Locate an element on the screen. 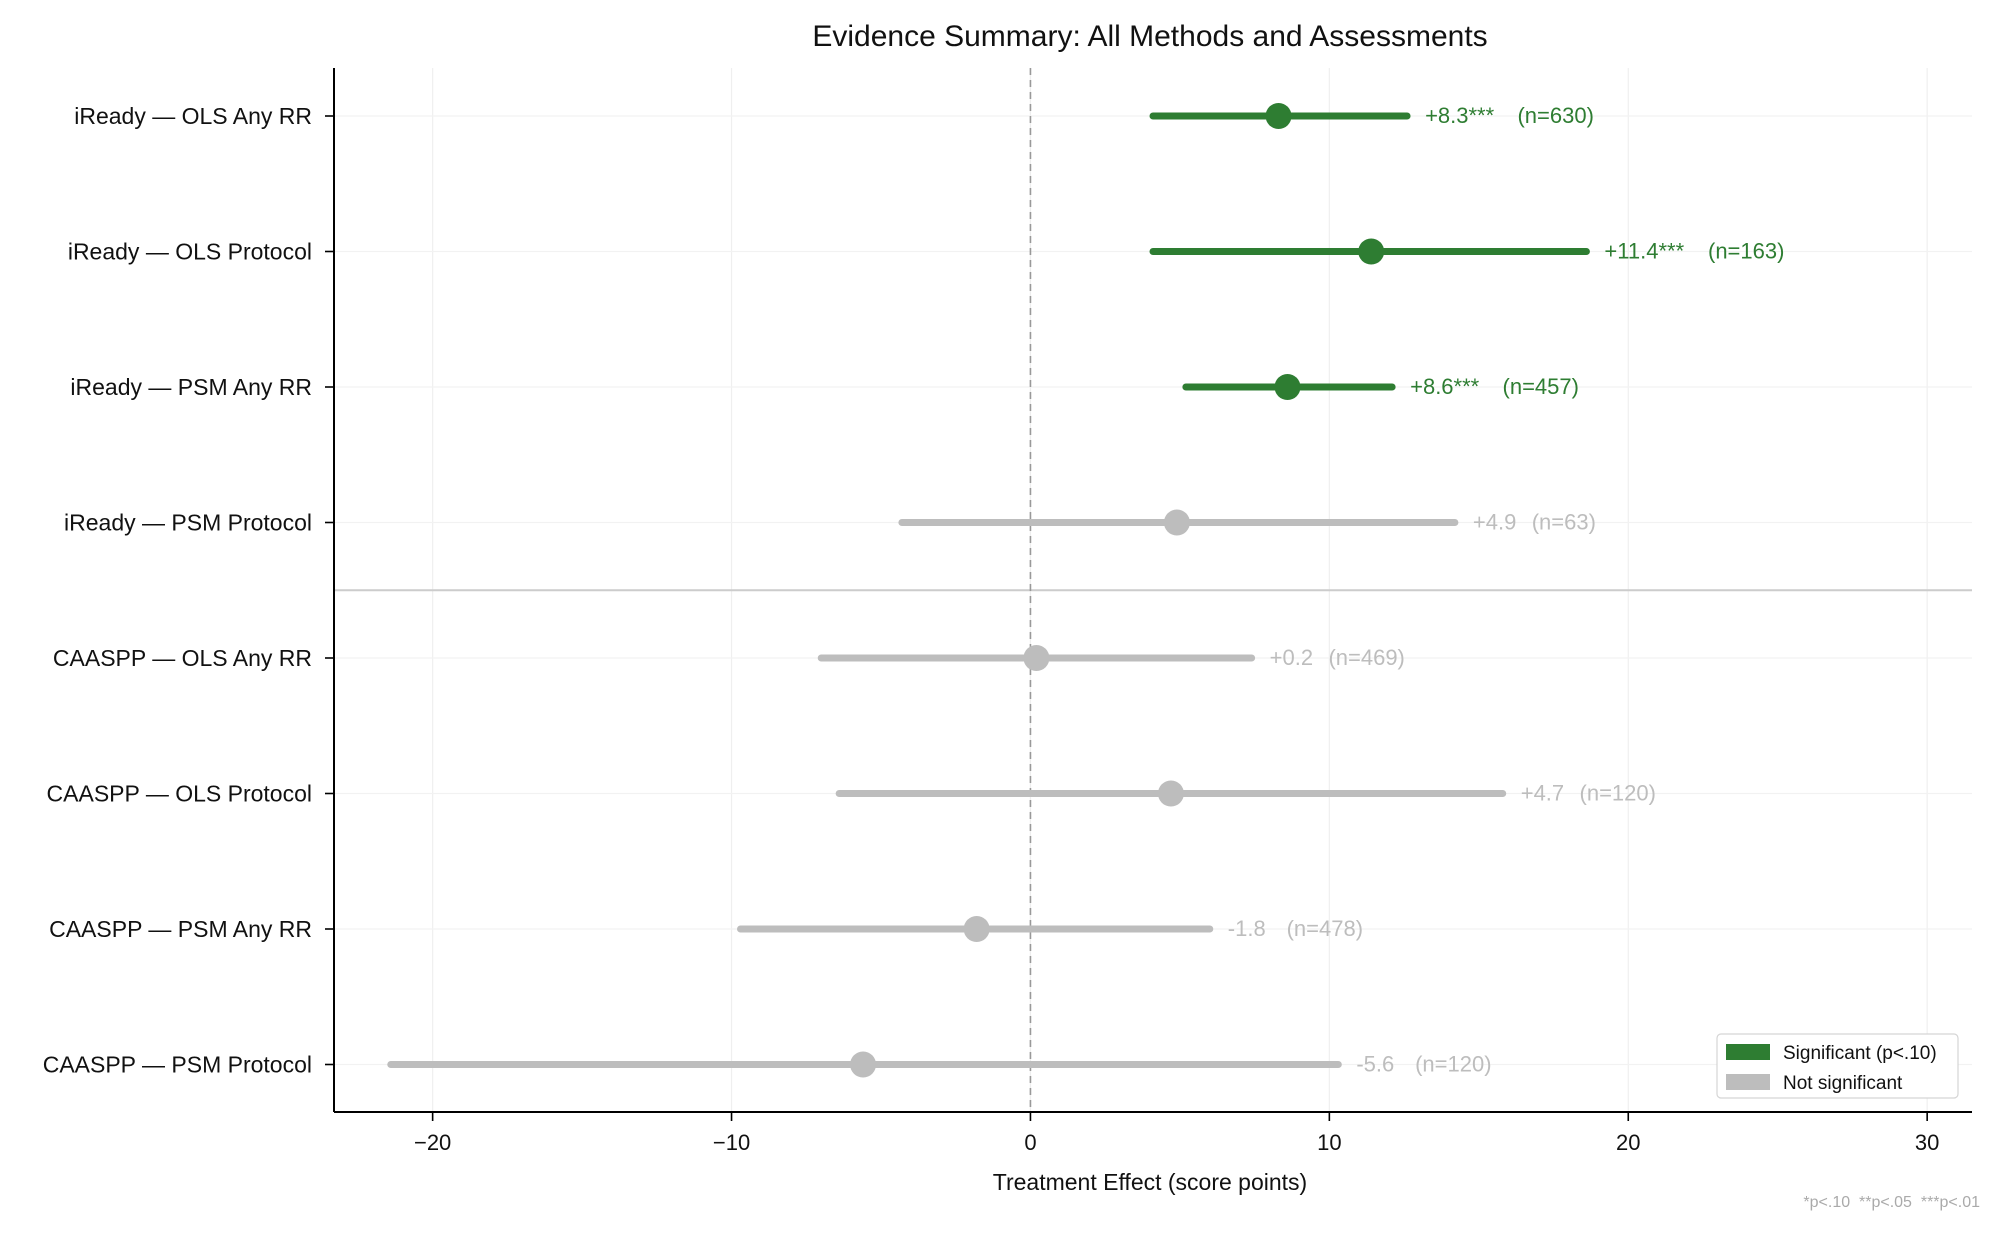 This screenshot has height=1233, width=1999. x-tick-label: −20 is located at coordinates (432, 1142).